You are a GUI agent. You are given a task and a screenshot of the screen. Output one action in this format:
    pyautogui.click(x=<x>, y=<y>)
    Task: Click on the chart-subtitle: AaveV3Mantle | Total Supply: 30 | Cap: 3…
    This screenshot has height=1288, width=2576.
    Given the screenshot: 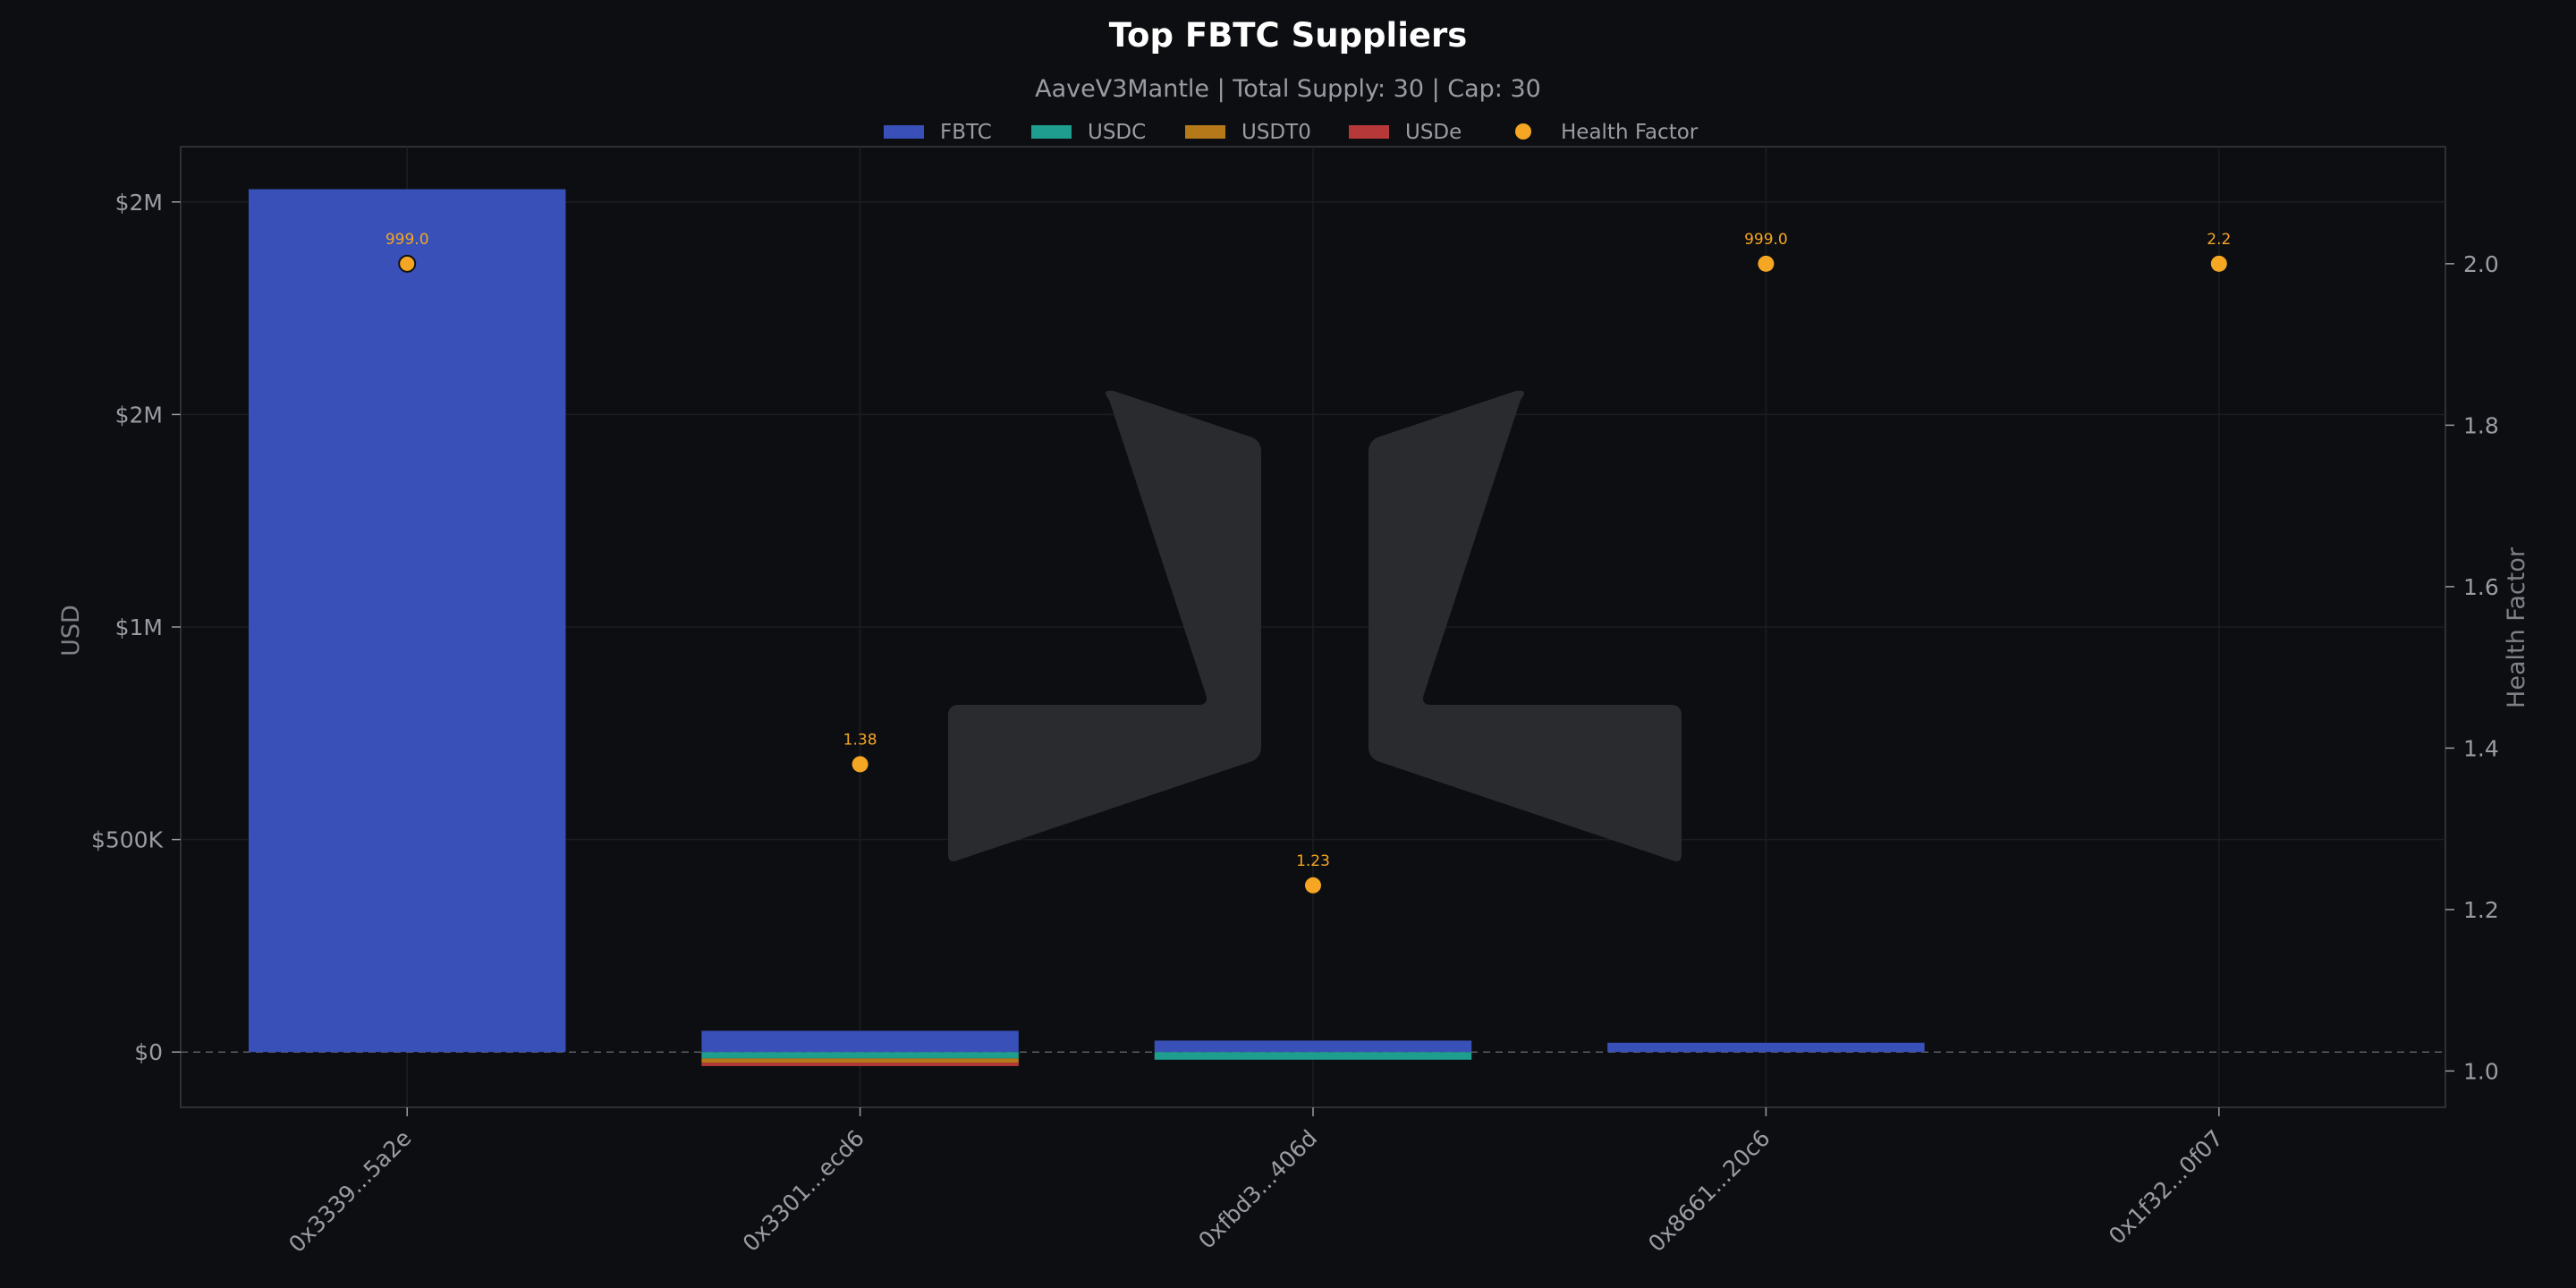 What is the action you would take?
    pyautogui.click(x=1288, y=89)
    